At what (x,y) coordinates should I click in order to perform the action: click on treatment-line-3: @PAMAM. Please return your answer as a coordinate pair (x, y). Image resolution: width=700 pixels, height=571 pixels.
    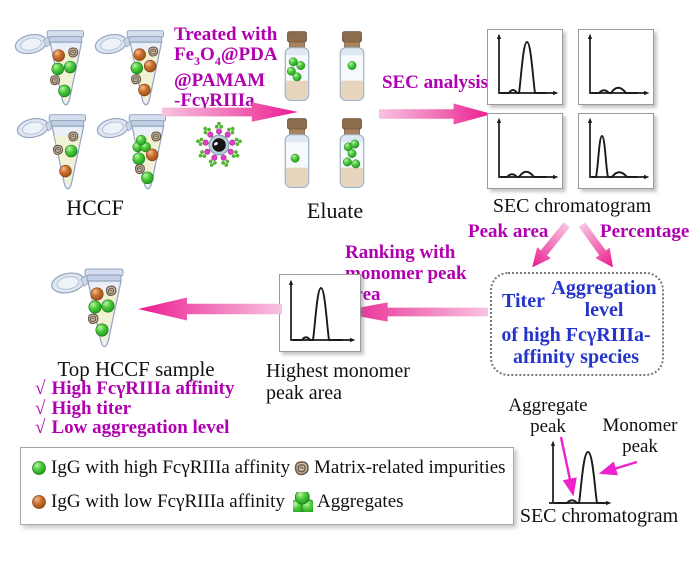
    Looking at the image, I should click on (220, 80).